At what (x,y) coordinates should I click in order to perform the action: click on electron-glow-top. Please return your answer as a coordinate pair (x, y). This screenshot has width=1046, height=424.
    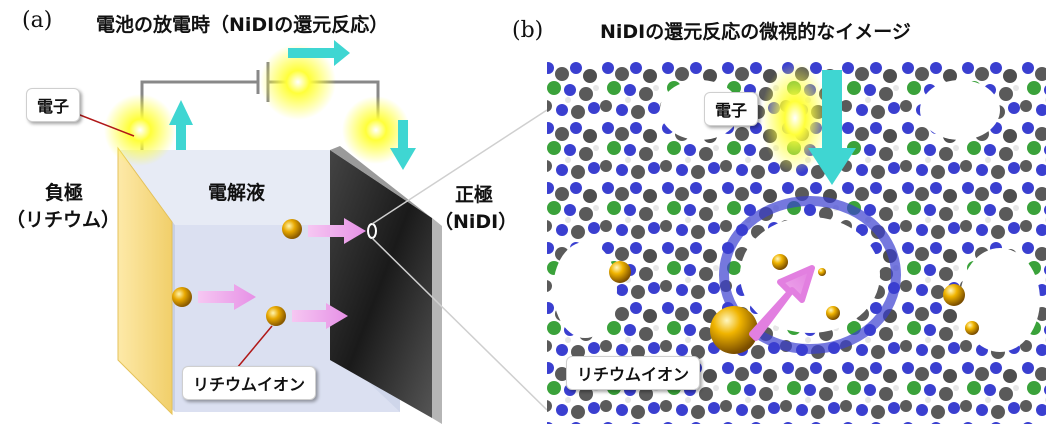
    Looking at the image, I should click on (298, 82).